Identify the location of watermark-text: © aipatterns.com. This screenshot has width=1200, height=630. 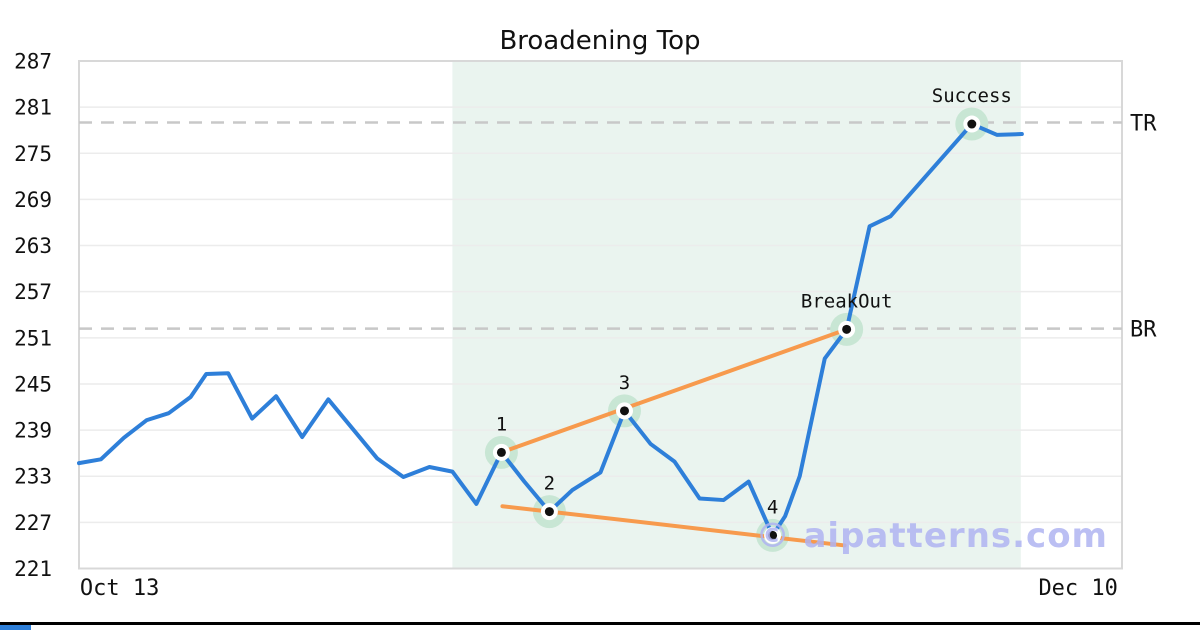
(931, 536).